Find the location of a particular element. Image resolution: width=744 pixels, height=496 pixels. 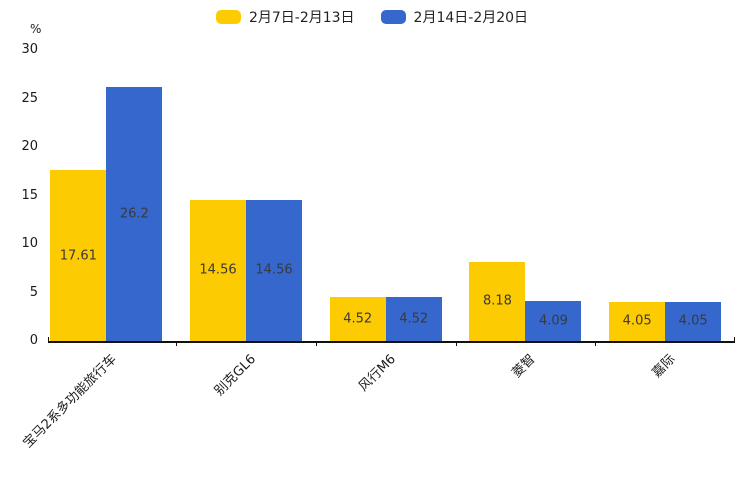

legend: 2月7日-2月13日 2月14日-2月20日 is located at coordinates (372, 17).